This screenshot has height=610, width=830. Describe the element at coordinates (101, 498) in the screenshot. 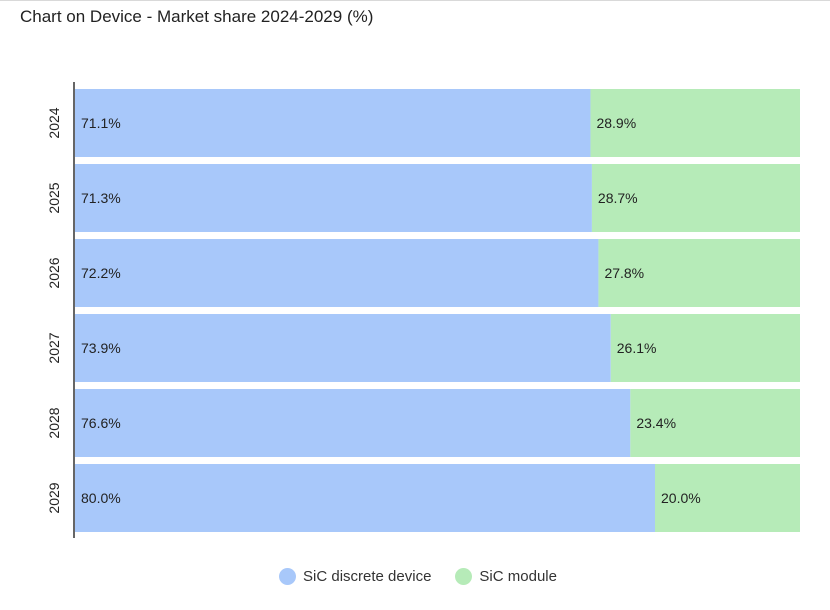

I see `data-label-discrete-2029: 80.0%` at that location.